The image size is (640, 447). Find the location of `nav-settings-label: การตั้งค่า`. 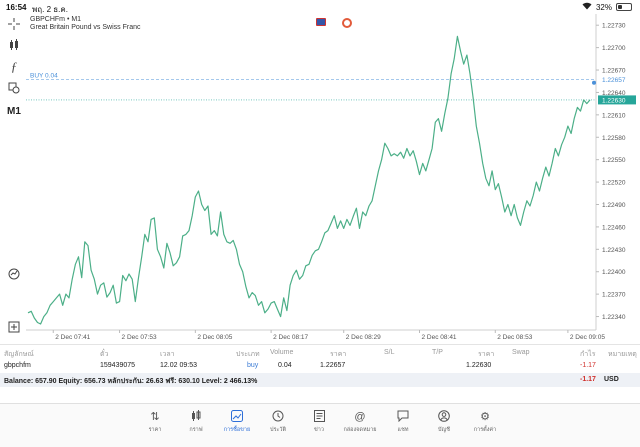

nav-settings-label: การตั้งค่า is located at coordinates (485, 430).